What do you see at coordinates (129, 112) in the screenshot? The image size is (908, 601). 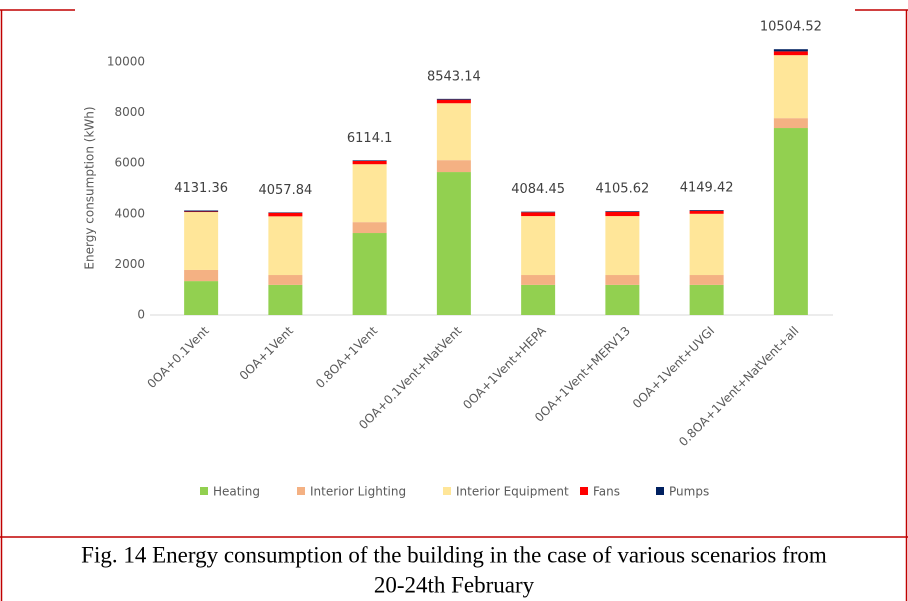 I see `y-tick-label: 8000` at bounding box center [129, 112].